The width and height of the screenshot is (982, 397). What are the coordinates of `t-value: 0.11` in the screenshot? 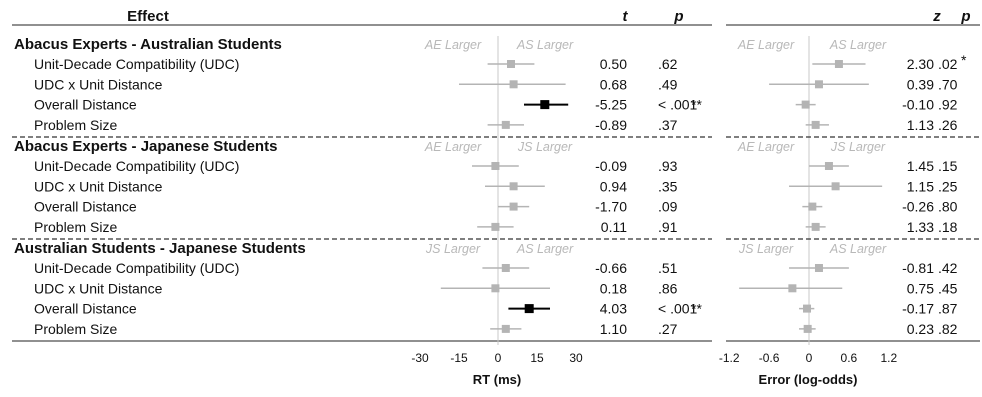 It's located at (614, 227).